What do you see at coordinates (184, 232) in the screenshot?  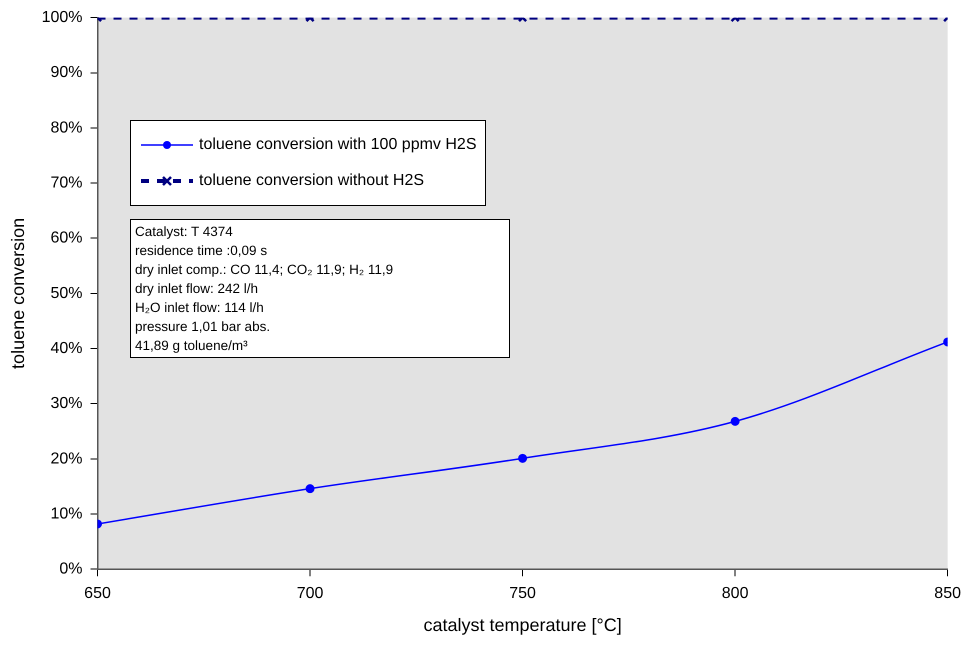 I see `annotation: Catalyst: T 4374` at bounding box center [184, 232].